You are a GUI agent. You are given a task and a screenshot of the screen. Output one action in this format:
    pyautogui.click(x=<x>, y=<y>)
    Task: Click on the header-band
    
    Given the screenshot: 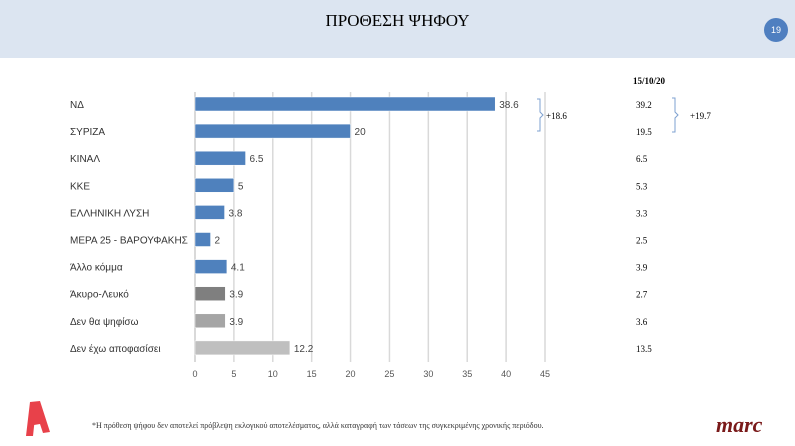 What is the action you would take?
    pyautogui.click(x=397, y=29)
    